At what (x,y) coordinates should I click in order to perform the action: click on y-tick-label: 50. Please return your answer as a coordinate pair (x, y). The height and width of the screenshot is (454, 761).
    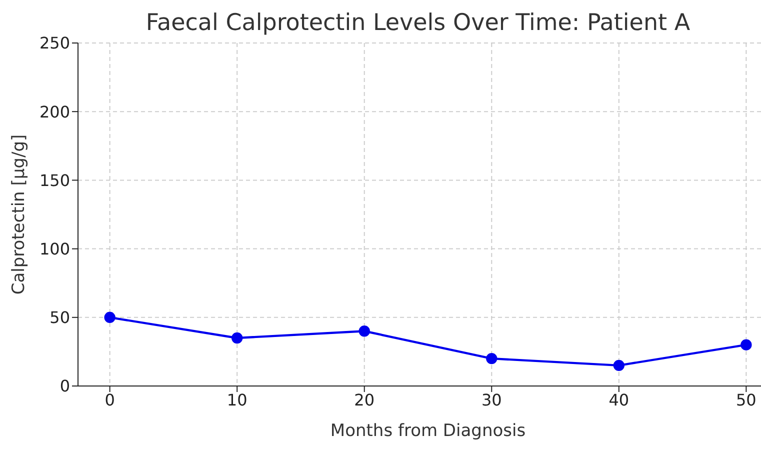
    Looking at the image, I should click on (60, 318).